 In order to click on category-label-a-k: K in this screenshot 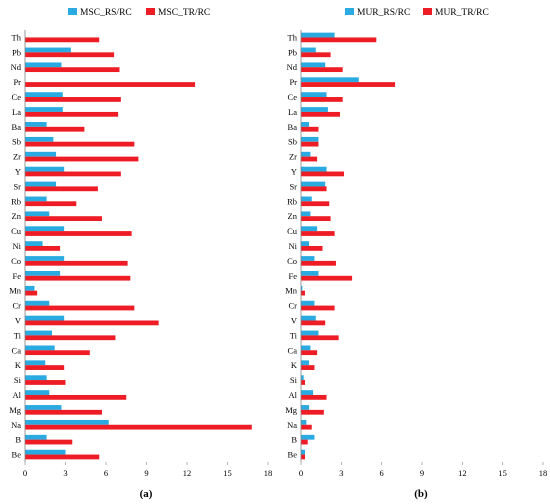, I will do `click(18, 365)`.